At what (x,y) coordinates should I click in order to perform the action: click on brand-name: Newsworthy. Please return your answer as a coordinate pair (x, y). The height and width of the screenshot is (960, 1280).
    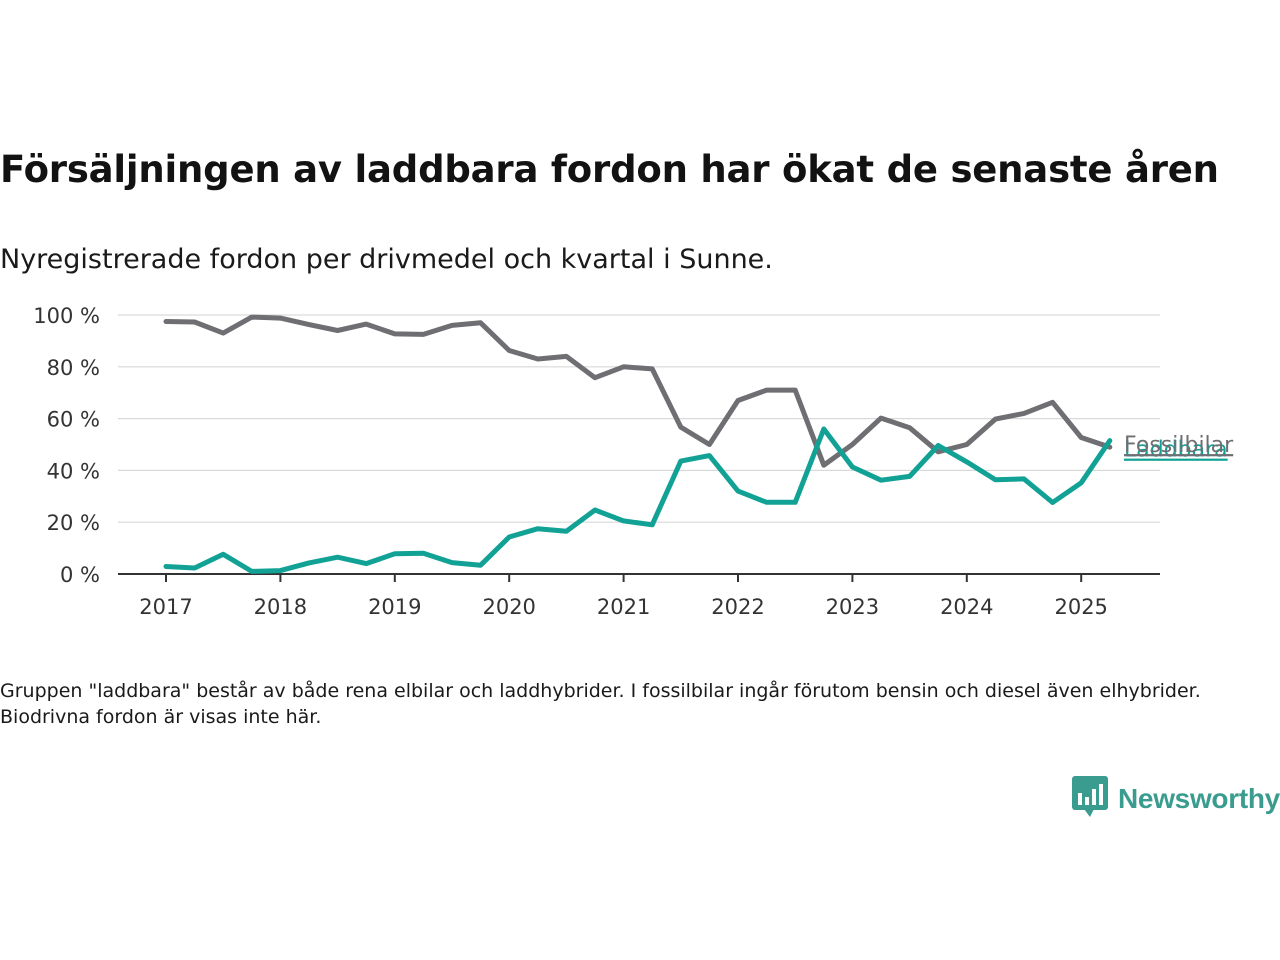
    Looking at the image, I should click on (1199, 798).